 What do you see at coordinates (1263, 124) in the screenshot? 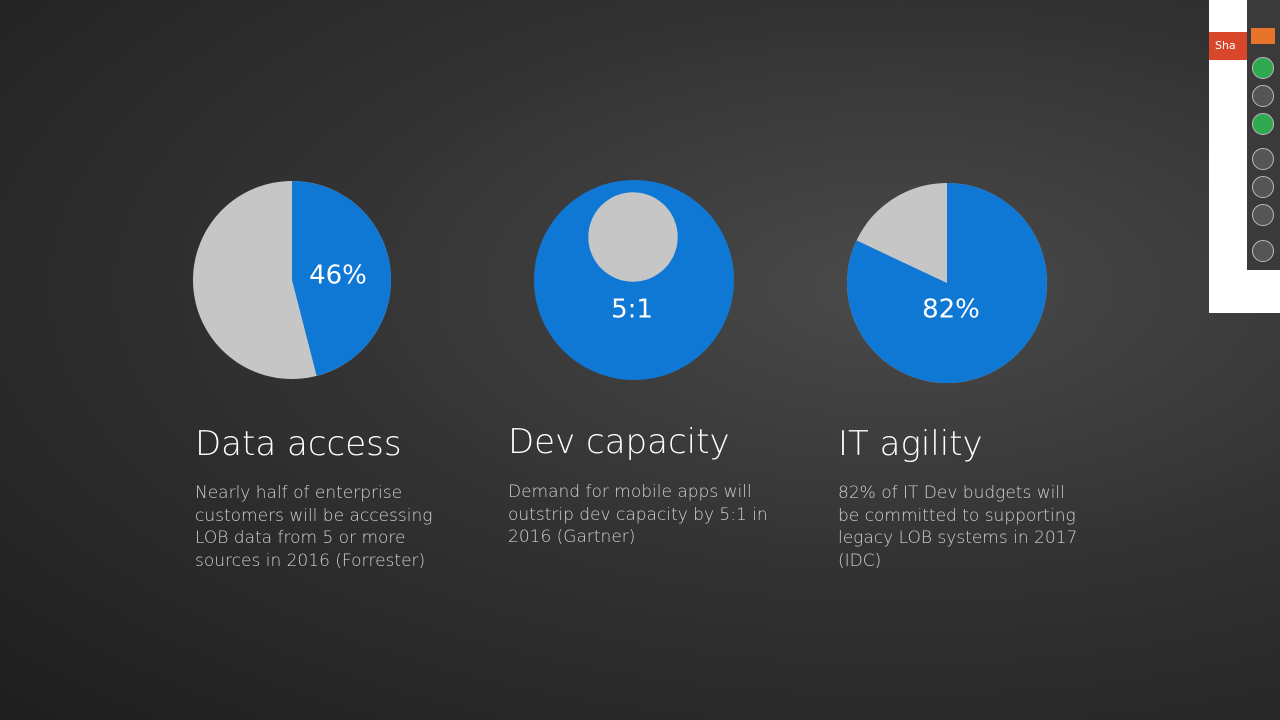
I see `screen-button` at bounding box center [1263, 124].